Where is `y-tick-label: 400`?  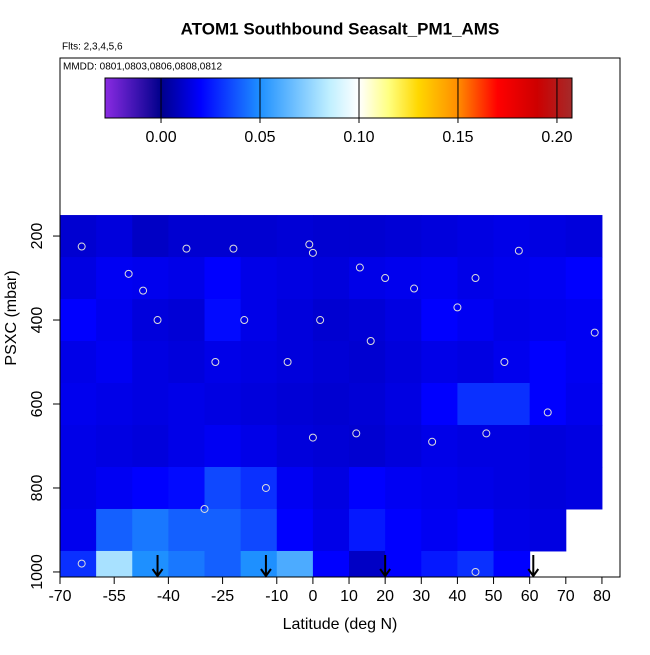 y-tick-label: 400 is located at coordinates (37, 320).